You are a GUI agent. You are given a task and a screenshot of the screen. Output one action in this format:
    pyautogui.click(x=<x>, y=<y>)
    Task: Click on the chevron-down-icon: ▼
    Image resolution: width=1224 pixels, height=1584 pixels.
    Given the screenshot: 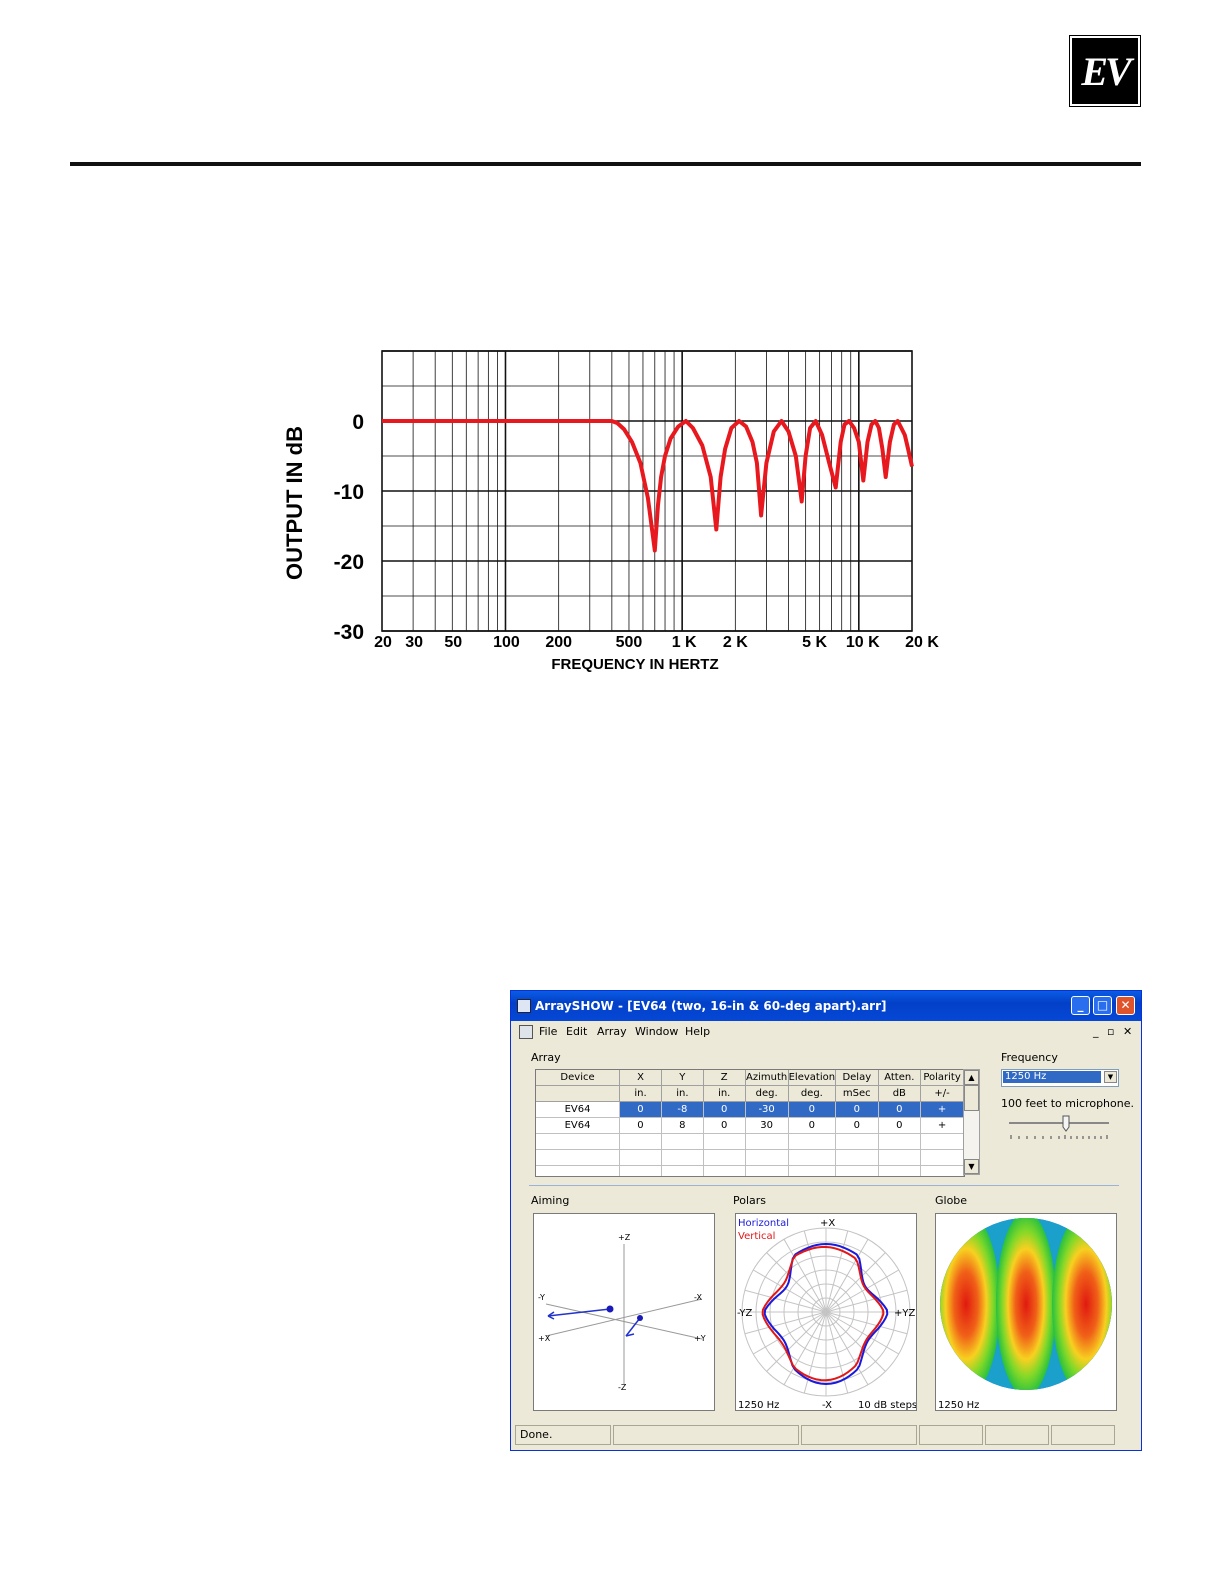 What is the action you would take?
    pyautogui.click(x=1110, y=1077)
    